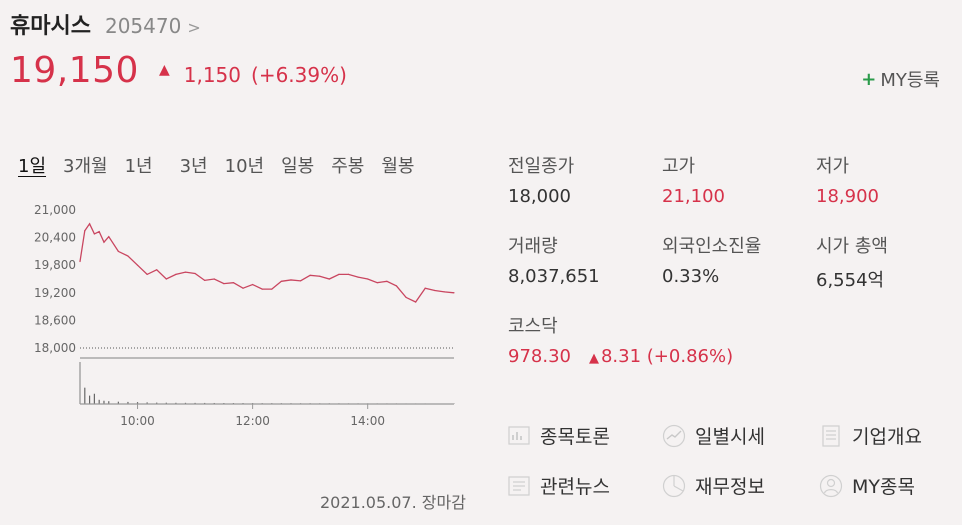  What do you see at coordinates (519, 436) in the screenshot?
I see `discussion-icon` at bounding box center [519, 436].